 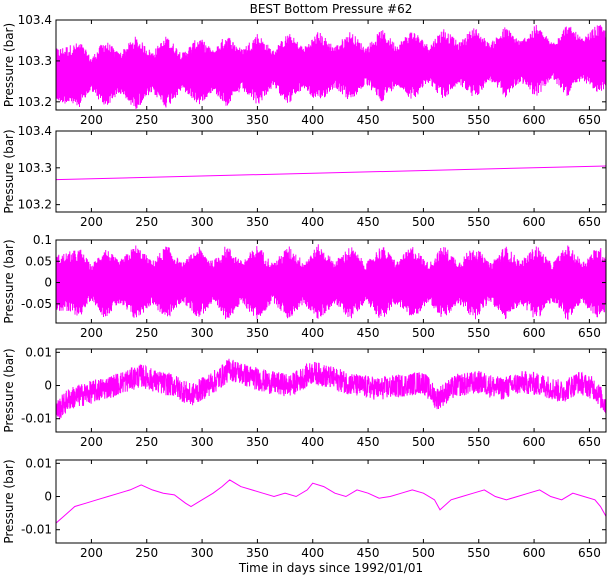 I want to click on y-tick-label: 0.05, so click(x=38, y=261).